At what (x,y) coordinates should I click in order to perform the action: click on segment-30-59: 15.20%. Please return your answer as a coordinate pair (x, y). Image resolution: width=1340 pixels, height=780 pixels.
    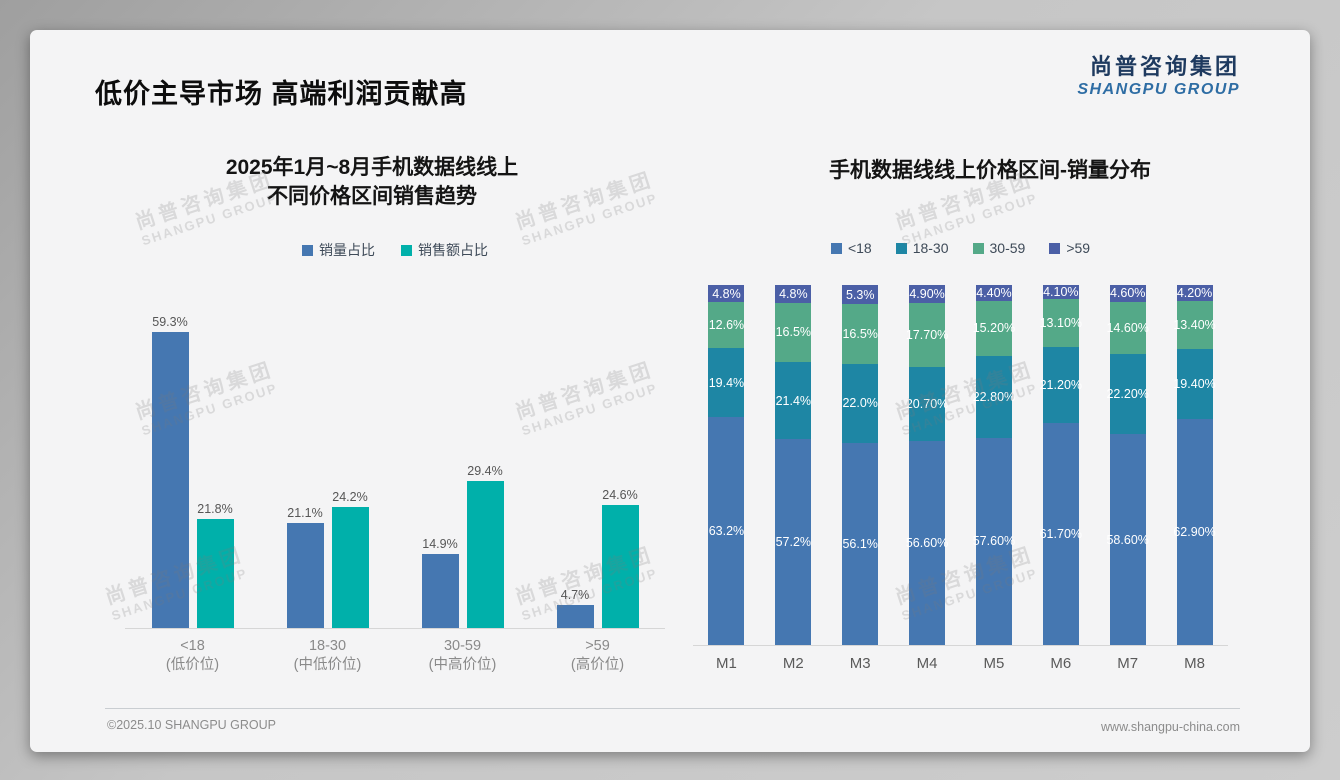
    Looking at the image, I should click on (994, 328).